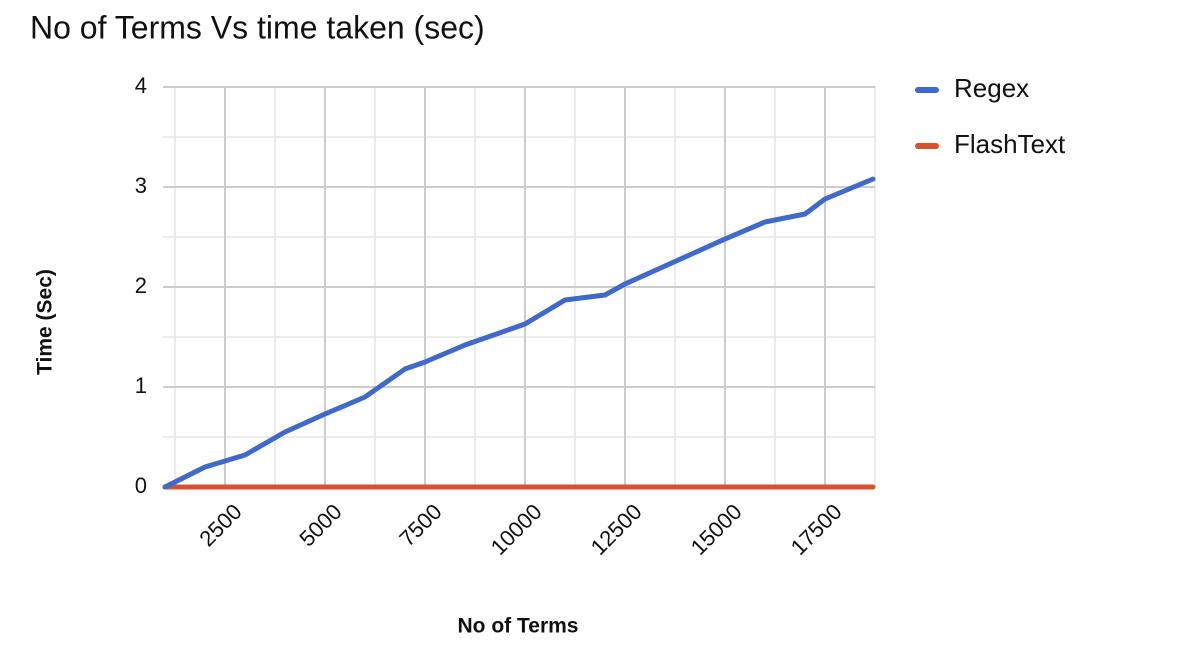 This screenshot has width=1188, height=656. What do you see at coordinates (320, 525) in the screenshot?
I see `x-tick-label: 5000` at bounding box center [320, 525].